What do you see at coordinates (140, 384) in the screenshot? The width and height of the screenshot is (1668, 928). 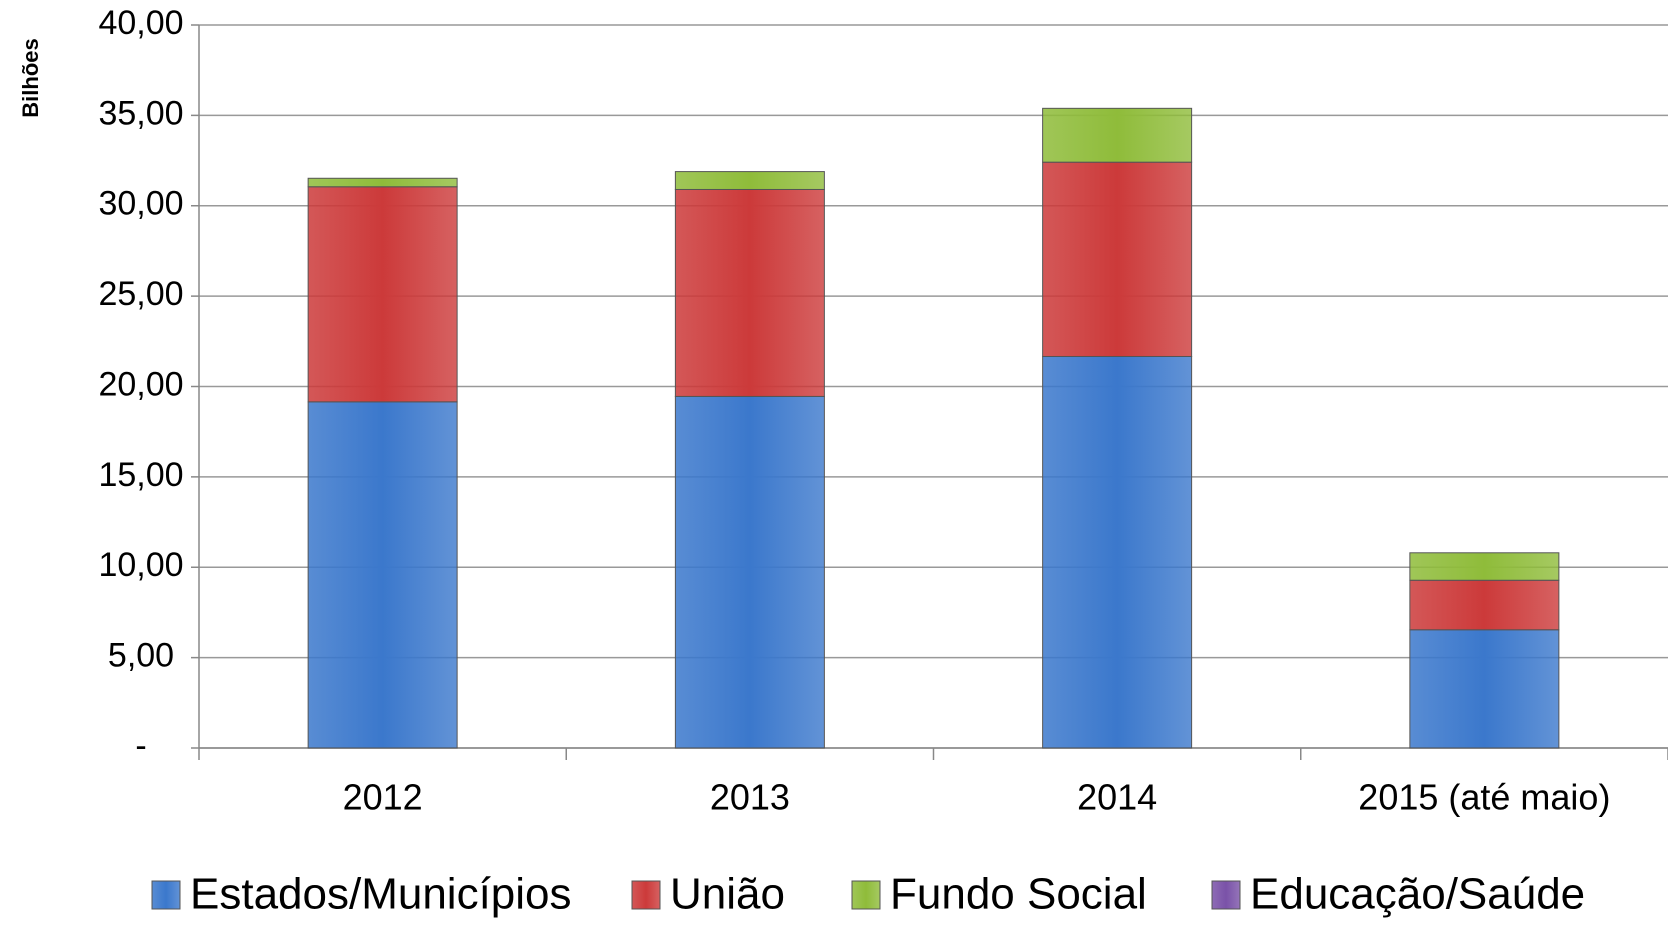 I see `y-tick-label: 20,00` at bounding box center [140, 384].